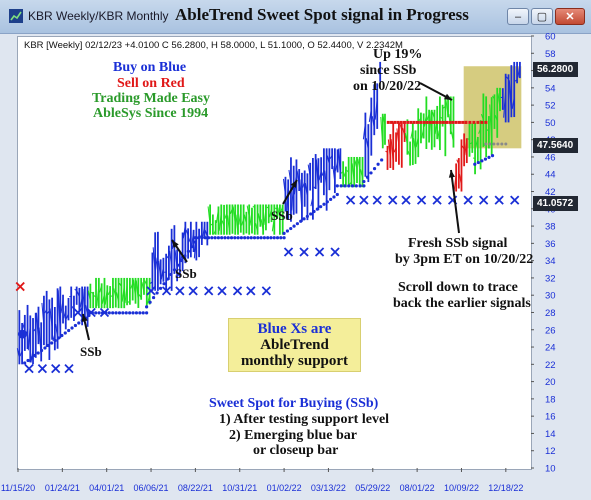  Describe the element at coordinates (151, 83) in the screenshot. I see `sell-on-red-label: Sell on Red` at that location.